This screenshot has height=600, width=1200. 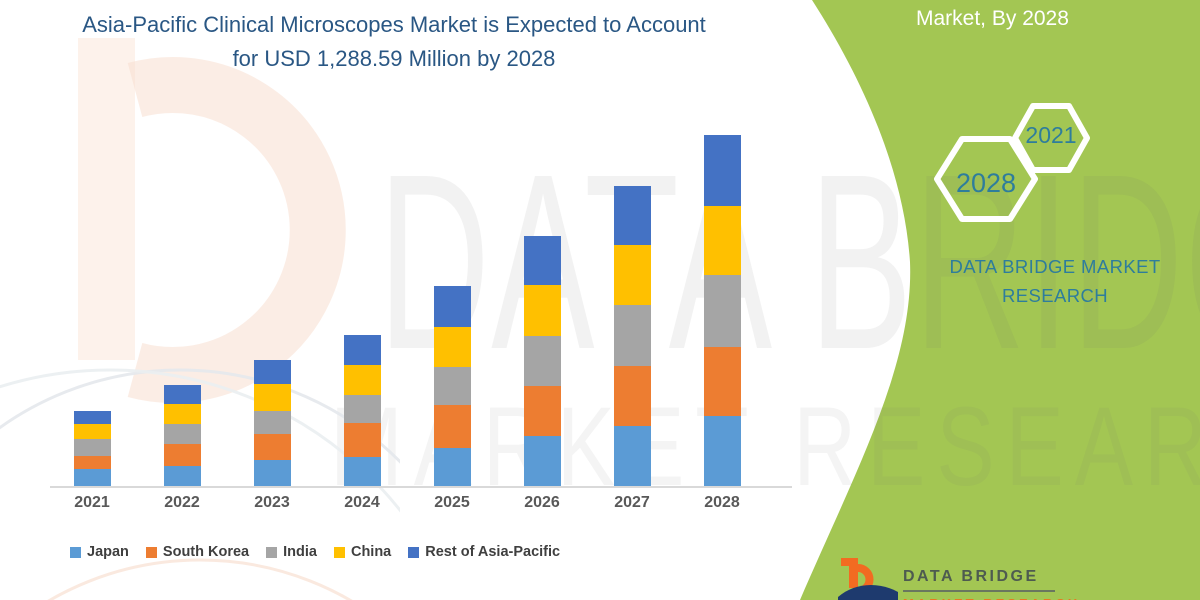 What do you see at coordinates (1051, 135) in the screenshot?
I see `hexagon-year-2021: 2021` at bounding box center [1051, 135].